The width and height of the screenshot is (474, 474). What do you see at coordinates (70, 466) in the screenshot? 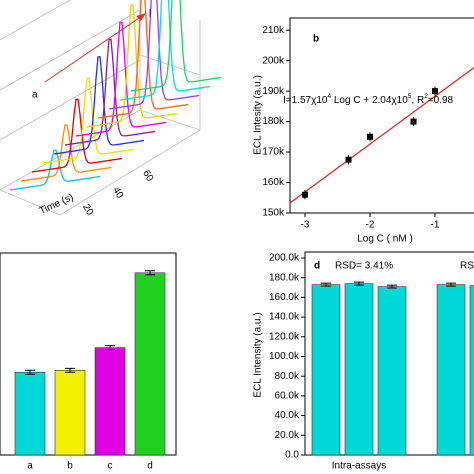
I see `x-tick-label: b` at bounding box center [70, 466].